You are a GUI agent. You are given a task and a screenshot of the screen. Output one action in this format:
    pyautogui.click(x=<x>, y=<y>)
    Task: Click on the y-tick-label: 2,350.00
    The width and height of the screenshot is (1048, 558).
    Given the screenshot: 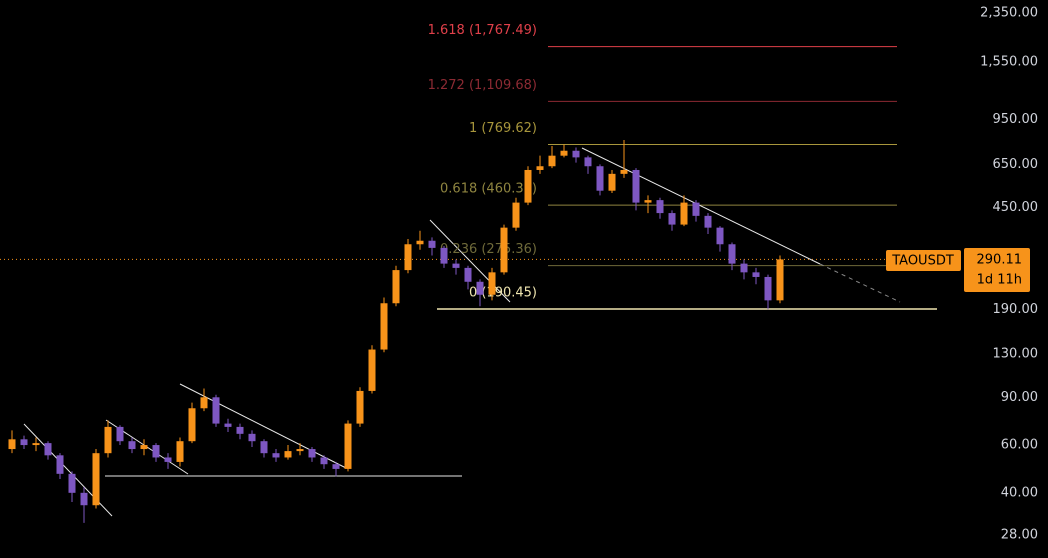 What is the action you would take?
    pyautogui.click(x=1009, y=13)
    